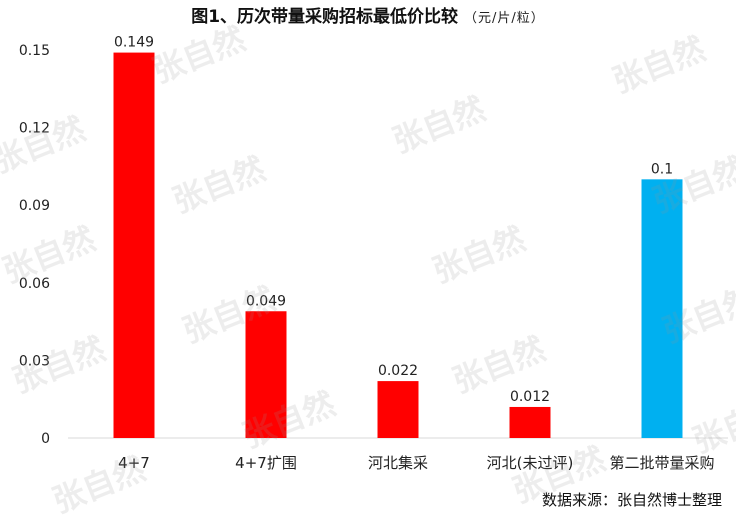 The image size is (736, 522). I want to click on y-tick-label: 0.06, so click(34, 284).